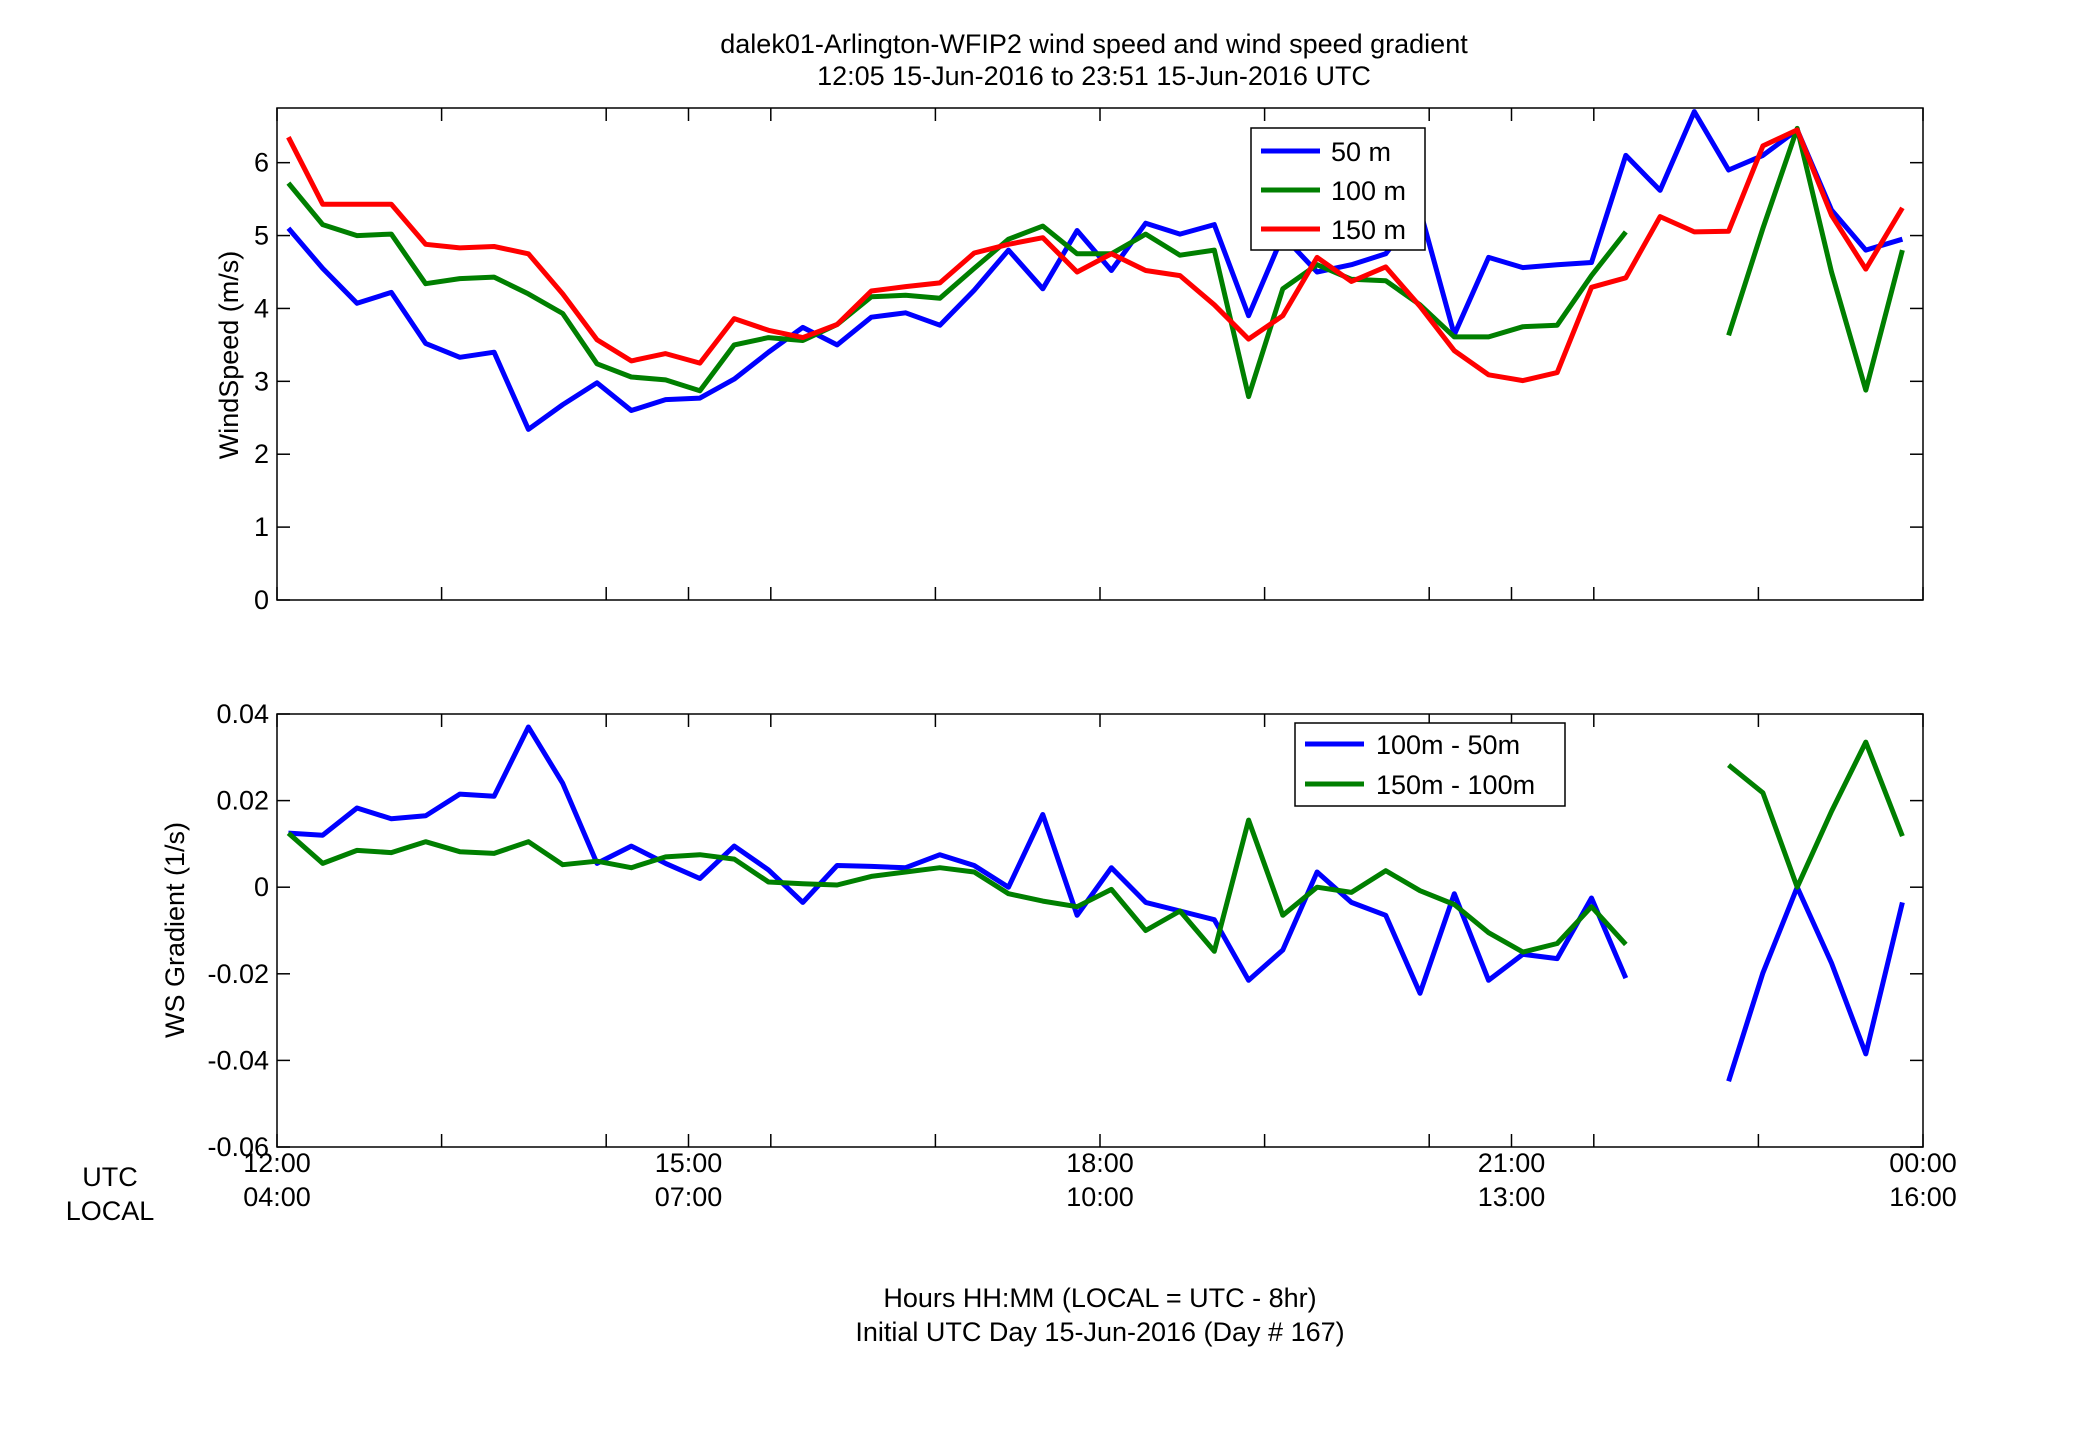 The image size is (2098, 1430). Describe the element at coordinates (1923, 1197) in the screenshot. I see `x-tick-label-local: 16:00` at that location.